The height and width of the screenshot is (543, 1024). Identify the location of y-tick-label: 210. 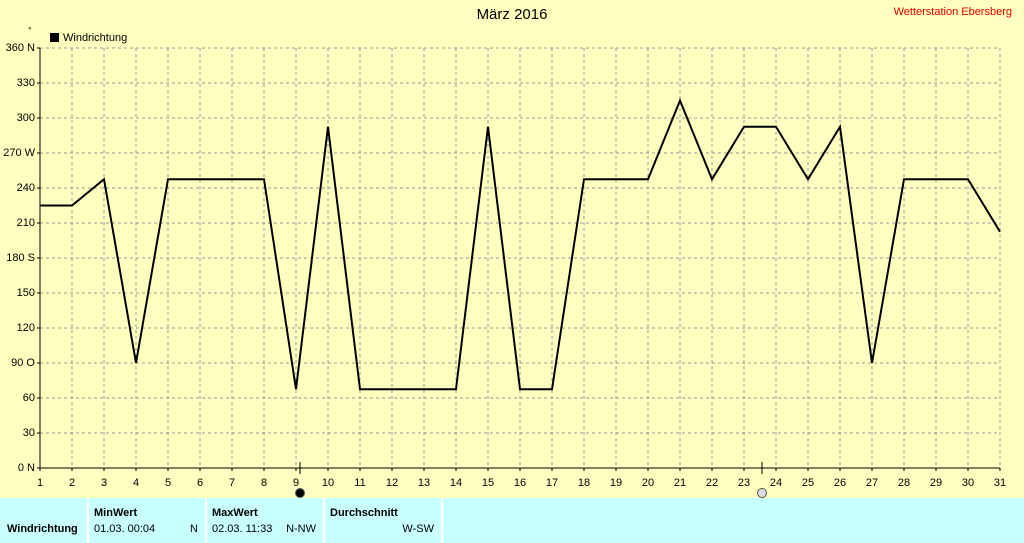
(26, 223).